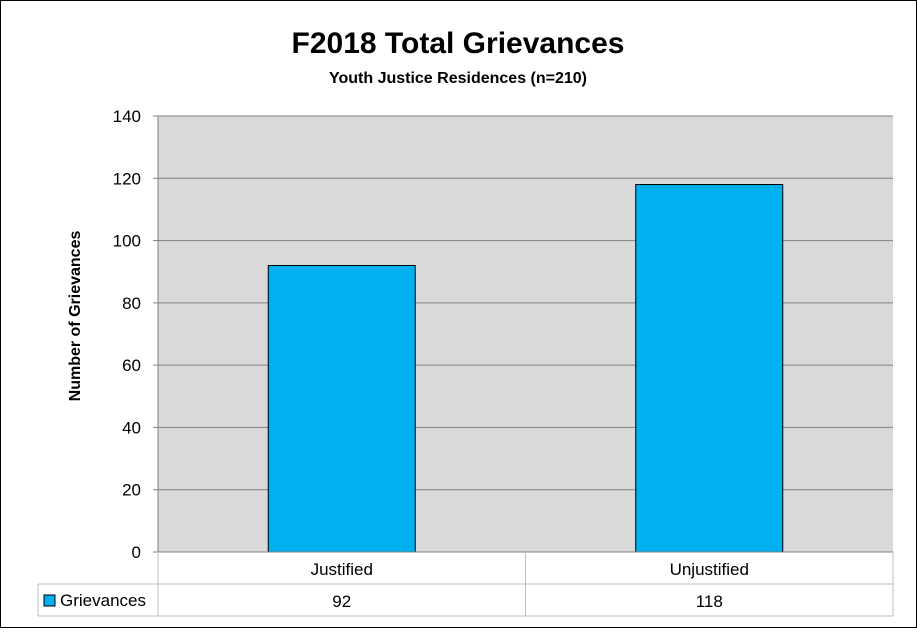 The image size is (917, 632). I want to click on y-tick-label: 40, so click(131, 427).